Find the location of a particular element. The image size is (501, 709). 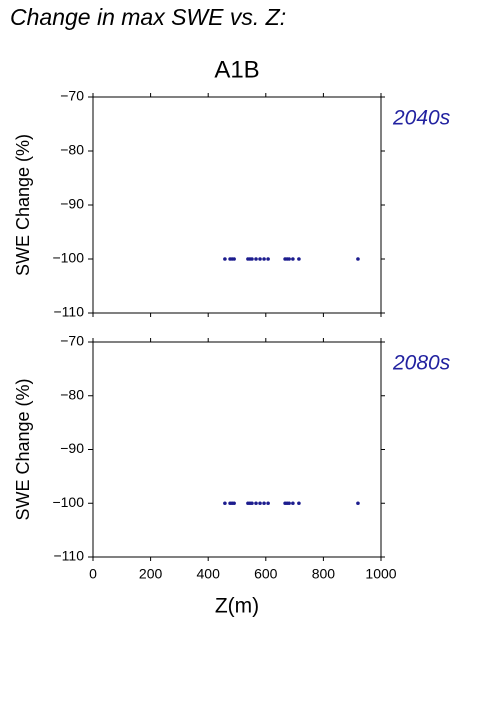

x-tick-label: 600 is located at coordinates (266, 574).